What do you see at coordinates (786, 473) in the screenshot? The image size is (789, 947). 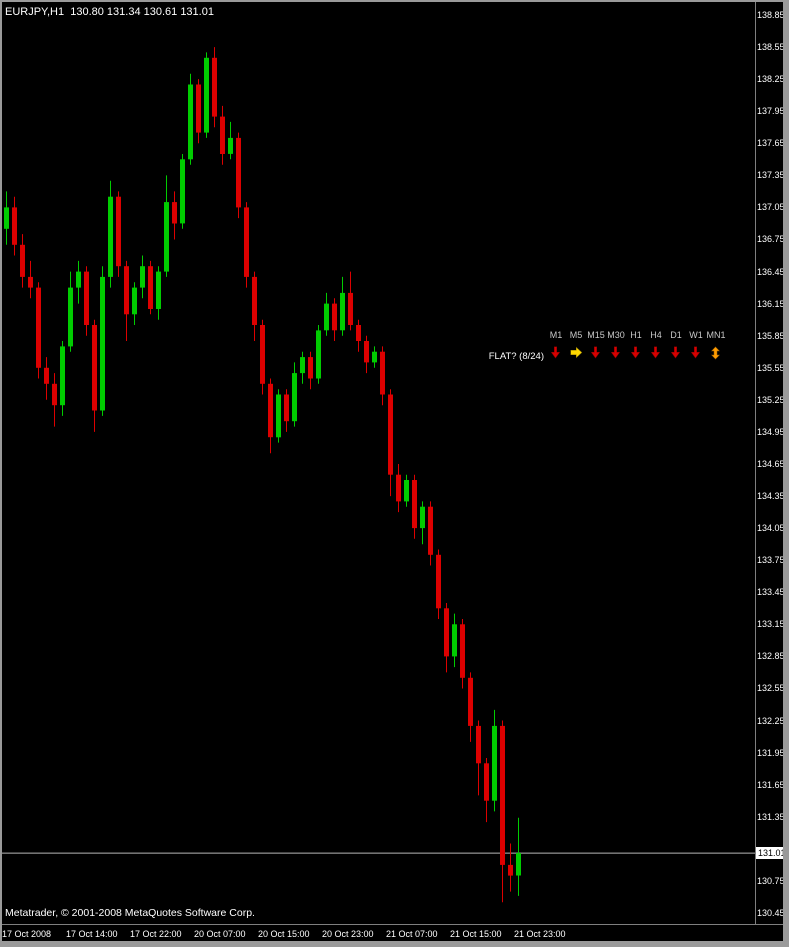 I see `window-frame-right` at bounding box center [786, 473].